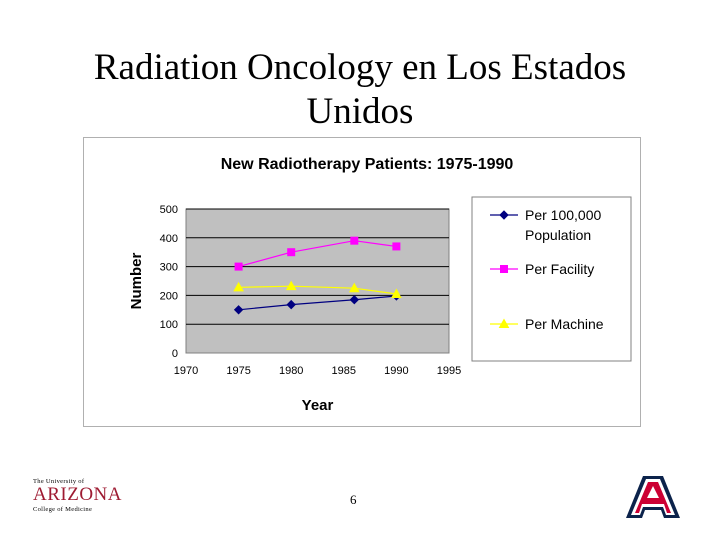 The image size is (720, 540). I want to click on series-line-per-100-000-population, so click(317, 303).